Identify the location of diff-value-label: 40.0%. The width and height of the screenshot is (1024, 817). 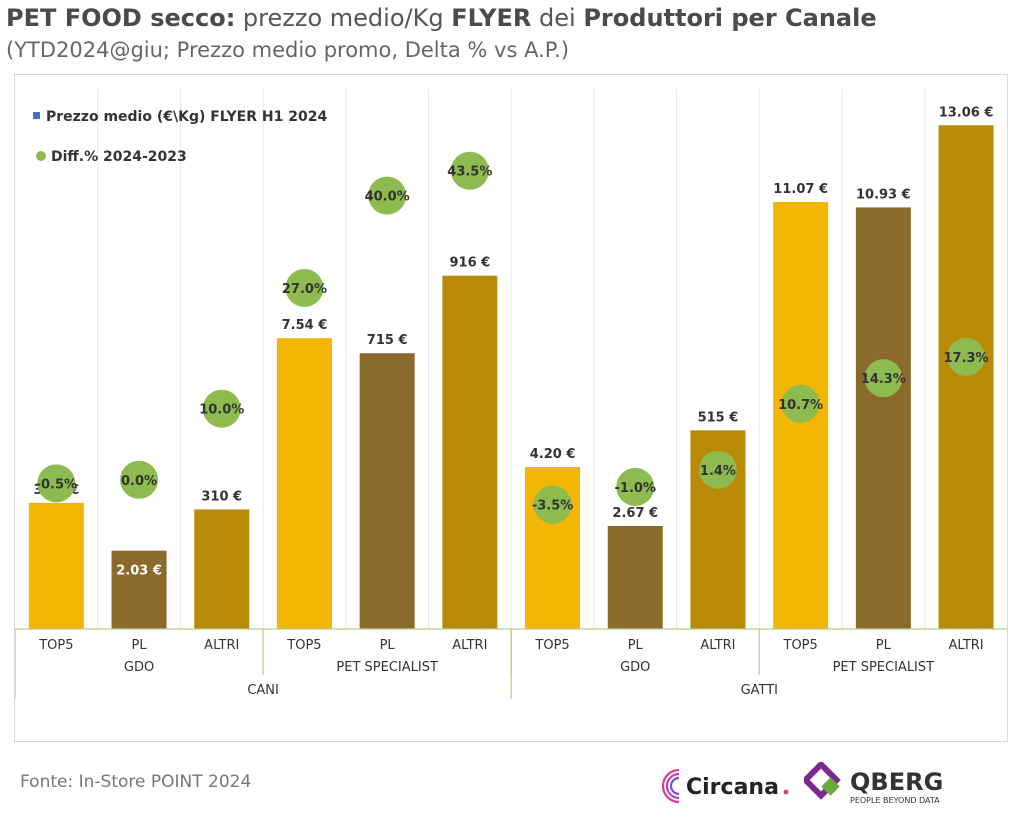
(387, 197).